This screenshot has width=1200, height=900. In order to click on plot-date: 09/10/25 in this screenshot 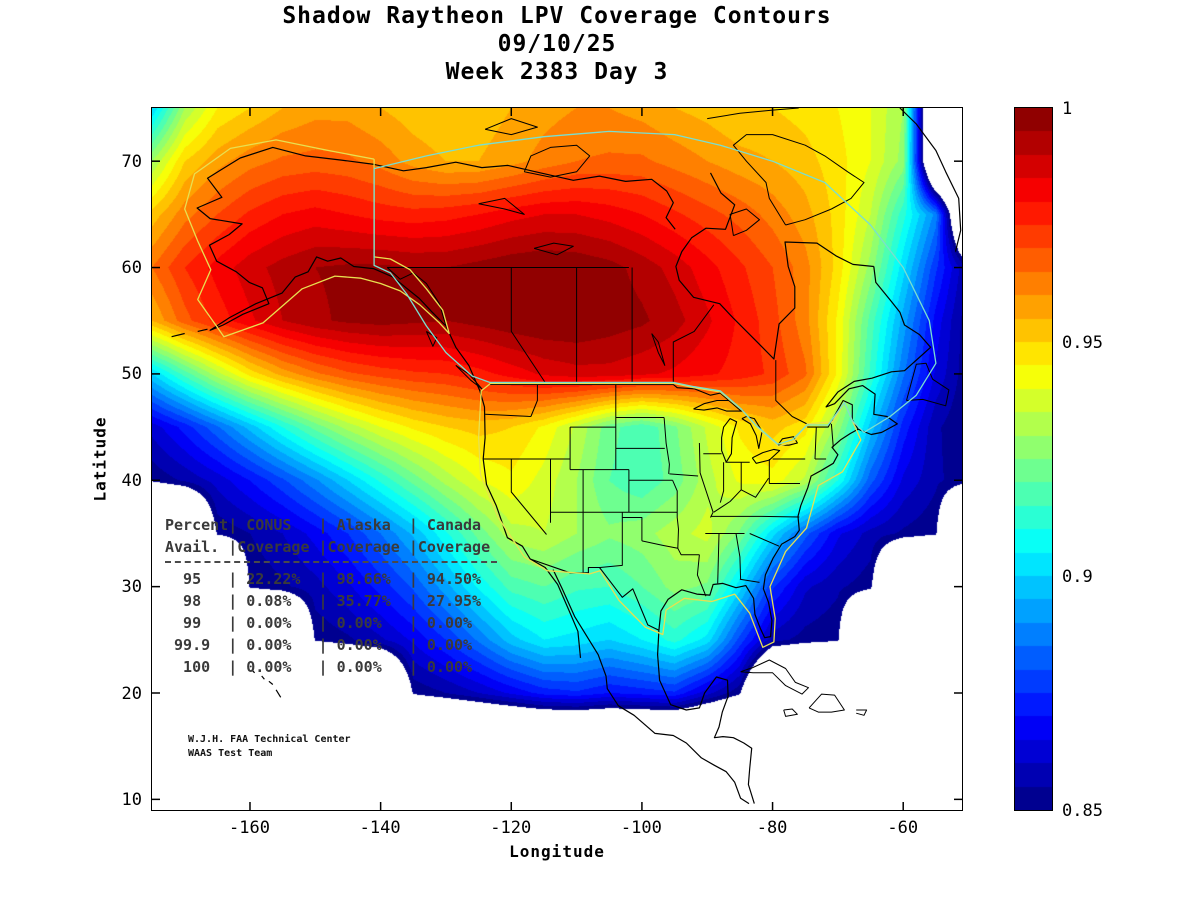, I will do `click(557, 44)`.